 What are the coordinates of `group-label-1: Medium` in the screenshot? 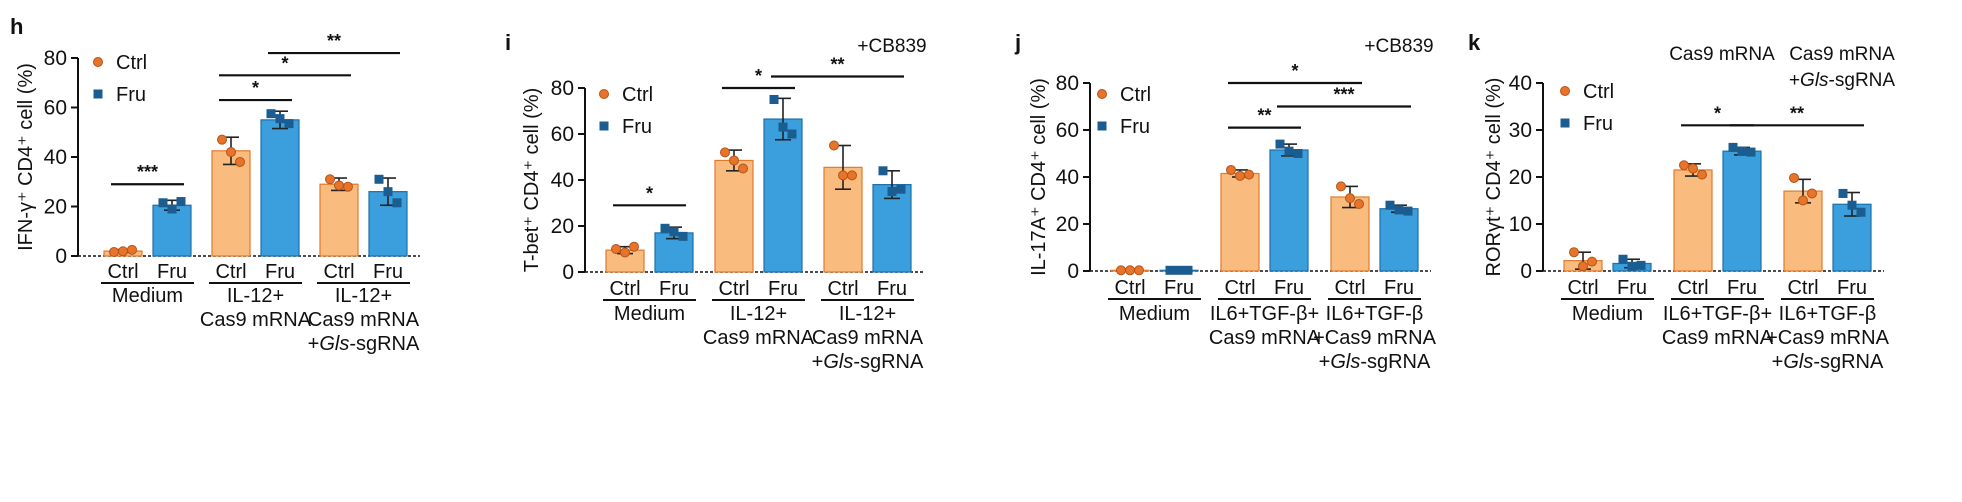 It's located at (147, 296).